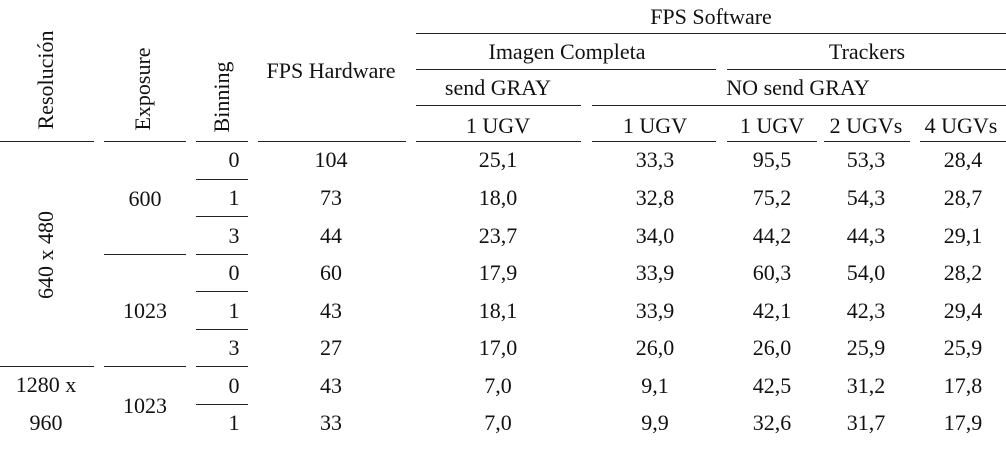 This screenshot has height=453, width=1006. What do you see at coordinates (772, 272) in the screenshot?
I see `cell-trackers-1ugv: 60,3` at bounding box center [772, 272].